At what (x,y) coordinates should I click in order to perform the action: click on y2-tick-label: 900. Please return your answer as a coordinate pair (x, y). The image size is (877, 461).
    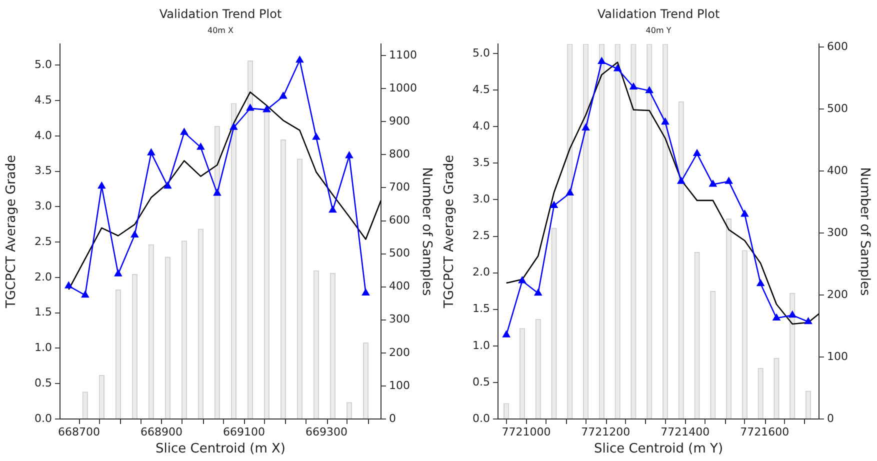
    Looking at the image, I should click on (399, 121).